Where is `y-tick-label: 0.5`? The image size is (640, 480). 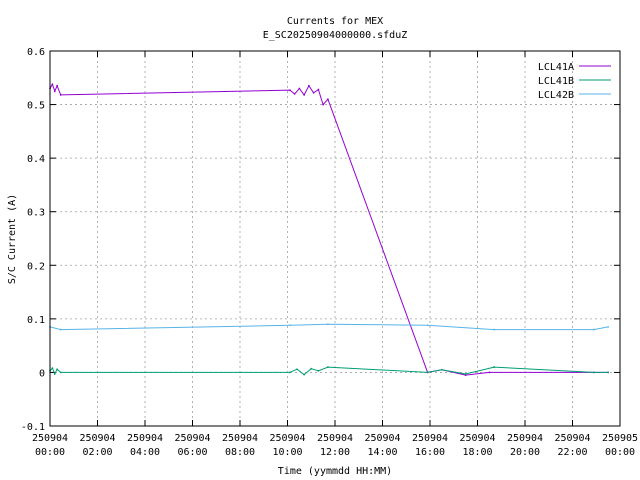 y-tick-label: 0.5 is located at coordinates (36, 106).